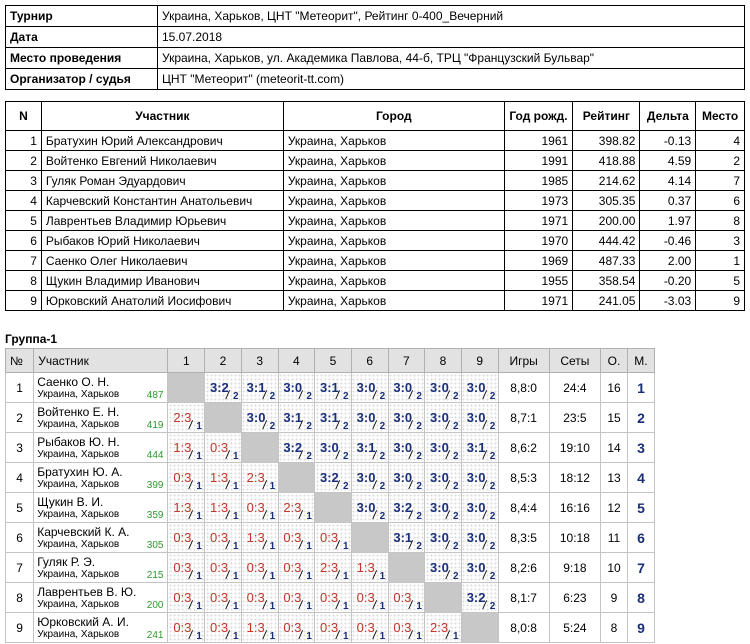  I want to click on group-col-1: 1, so click(186, 360).